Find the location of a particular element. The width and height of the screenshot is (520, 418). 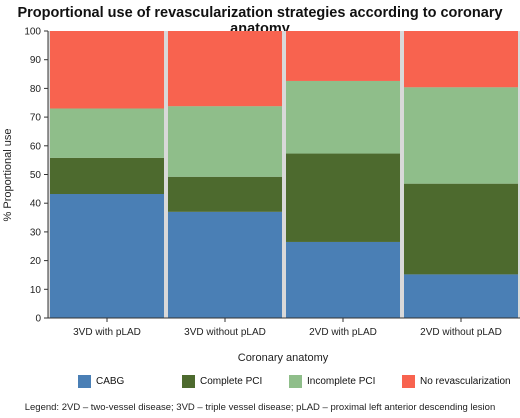

legend-label: Complete PCI is located at coordinates (231, 381).